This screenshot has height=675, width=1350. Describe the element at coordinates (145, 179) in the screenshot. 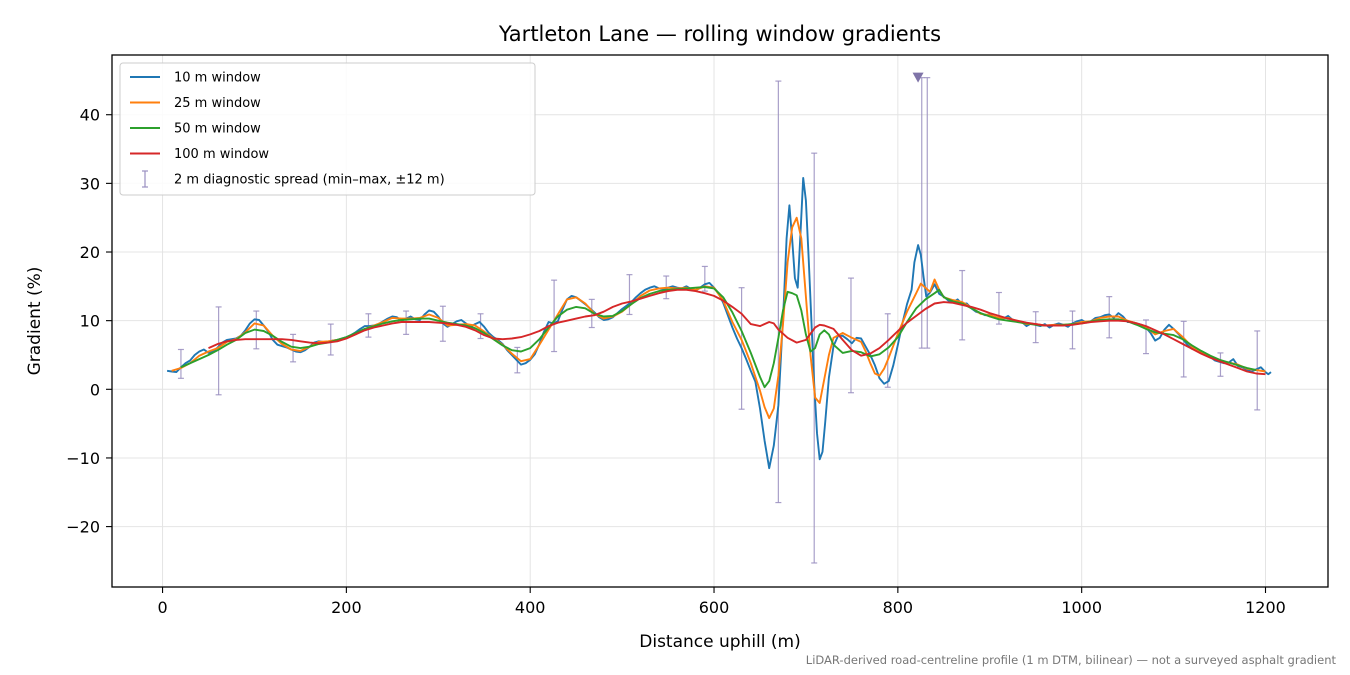

I see `legend-errorbar-swatch` at that location.